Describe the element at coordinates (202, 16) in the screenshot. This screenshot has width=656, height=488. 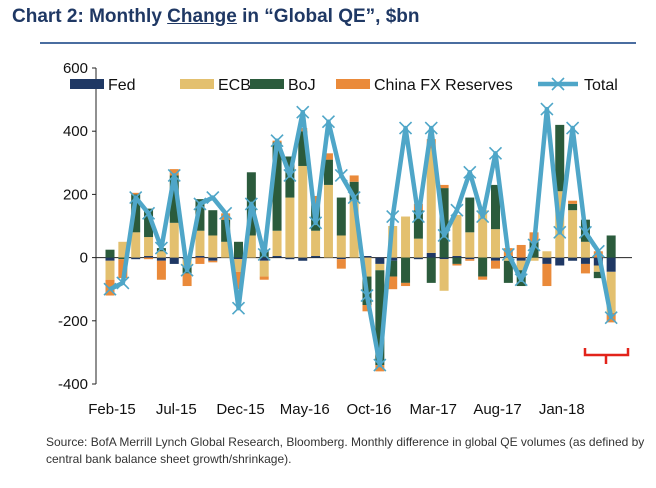
I see `title-underlined-word: Change` at that location.